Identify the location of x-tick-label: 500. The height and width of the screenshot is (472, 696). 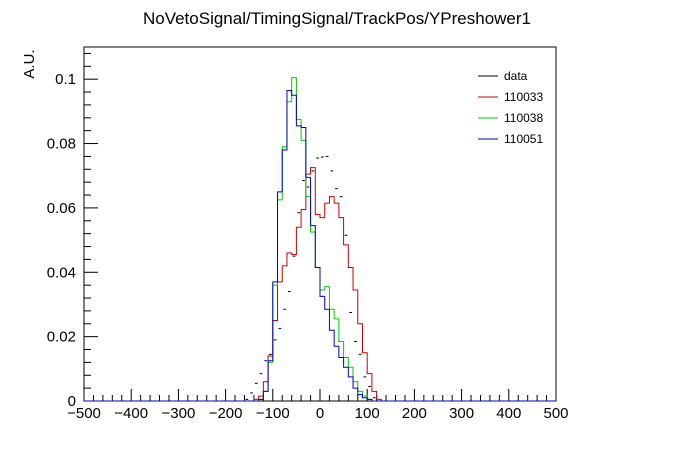
(555, 413).